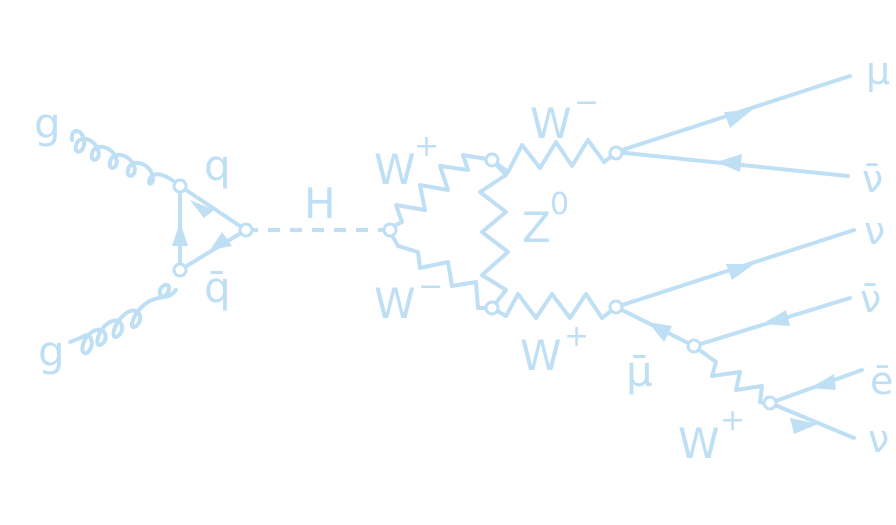  What do you see at coordinates (732, 420) in the screenshot?
I see `w-plus-small-sup: +` at bounding box center [732, 420].